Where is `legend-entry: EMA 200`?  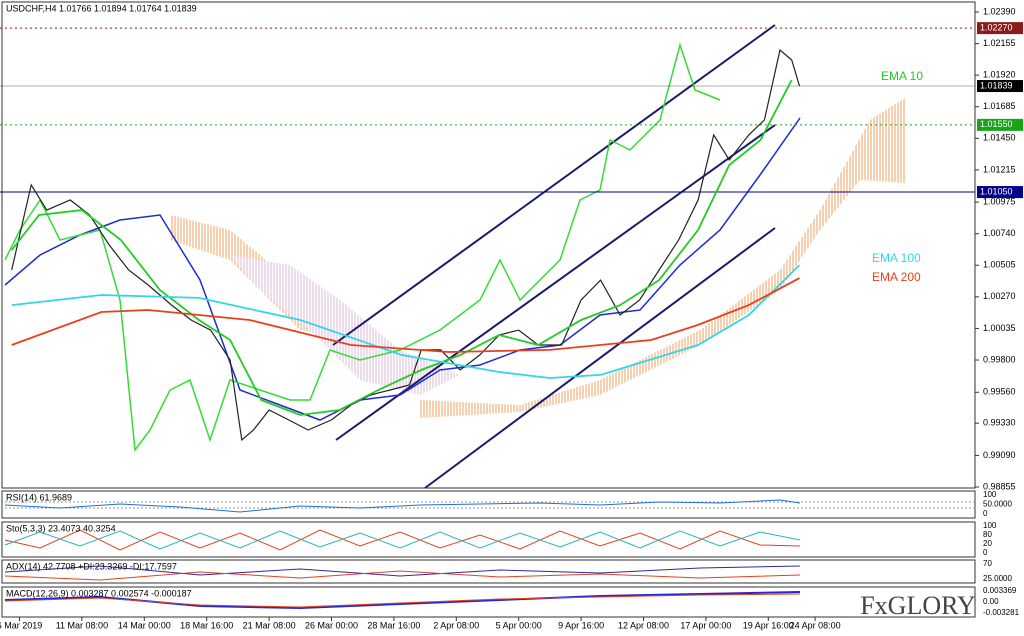 legend-entry: EMA 200 is located at coordinates (896, 277).